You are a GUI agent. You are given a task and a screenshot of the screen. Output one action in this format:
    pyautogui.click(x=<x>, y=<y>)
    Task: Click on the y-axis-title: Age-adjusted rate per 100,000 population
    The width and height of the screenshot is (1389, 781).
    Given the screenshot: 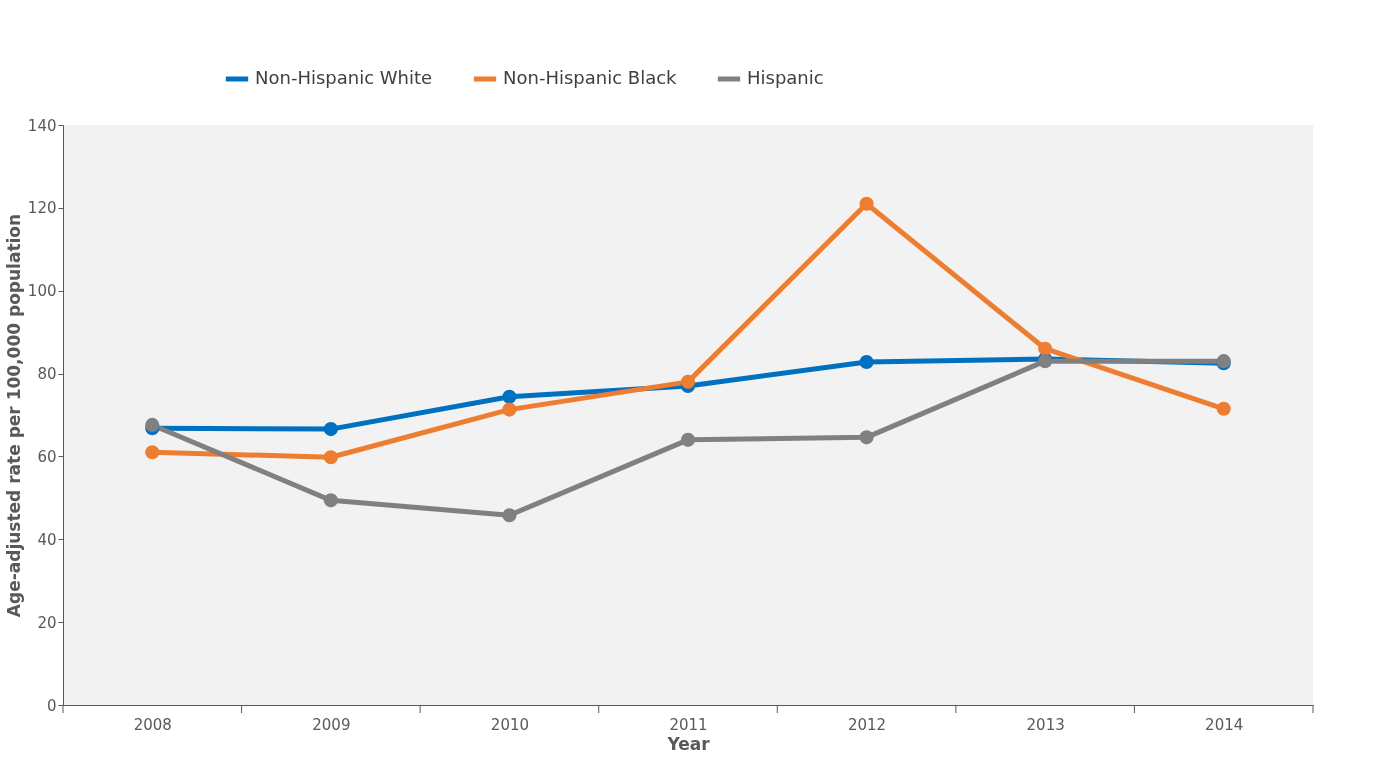 What is the action you would take?
    pyautogui.click(x=13, y=415)
    